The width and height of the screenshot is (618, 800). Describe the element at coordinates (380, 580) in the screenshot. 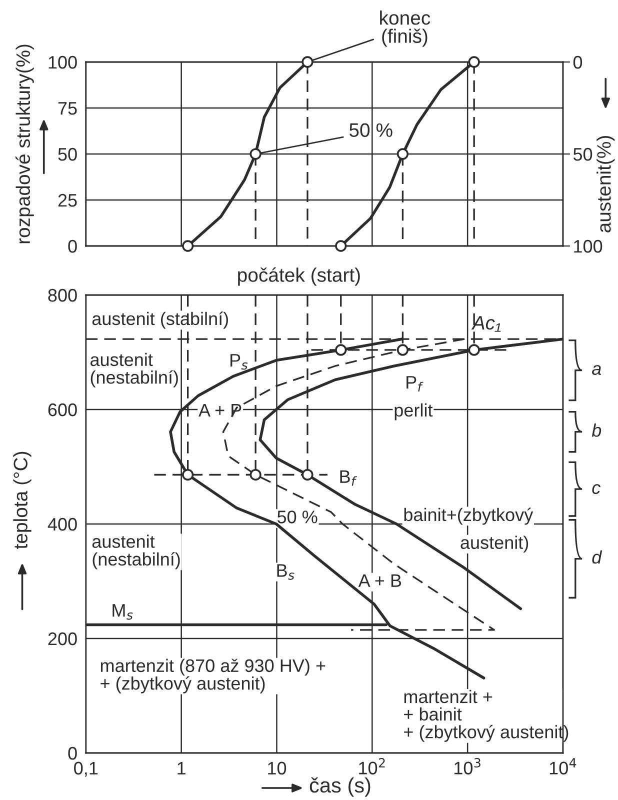

I see `annotation: A + B` at that location.